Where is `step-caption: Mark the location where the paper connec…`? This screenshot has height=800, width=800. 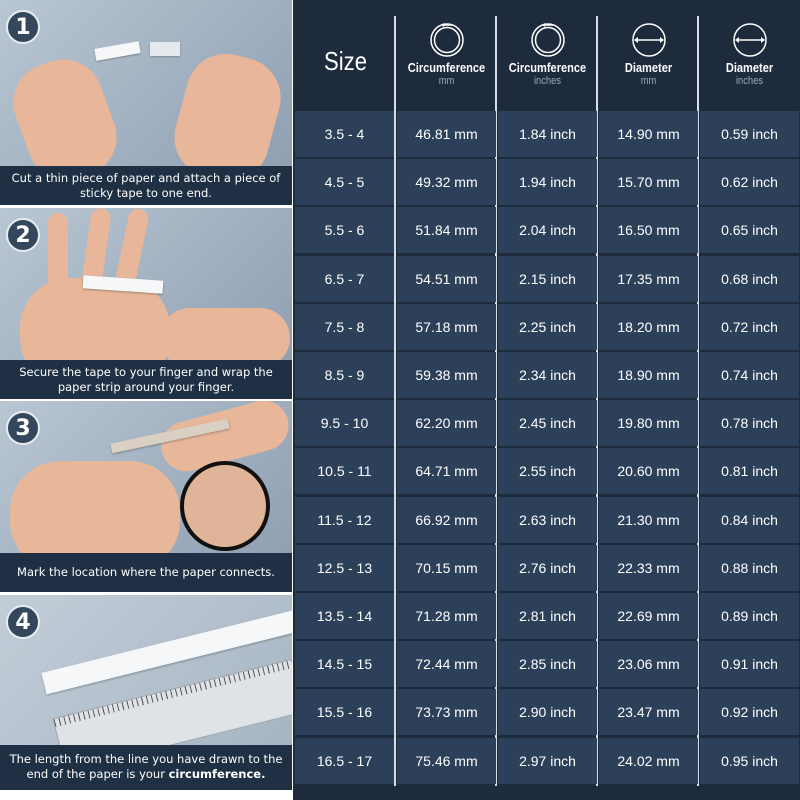
step-caption: Mark the location where the paper connec… is located at coordinates (146, 572).